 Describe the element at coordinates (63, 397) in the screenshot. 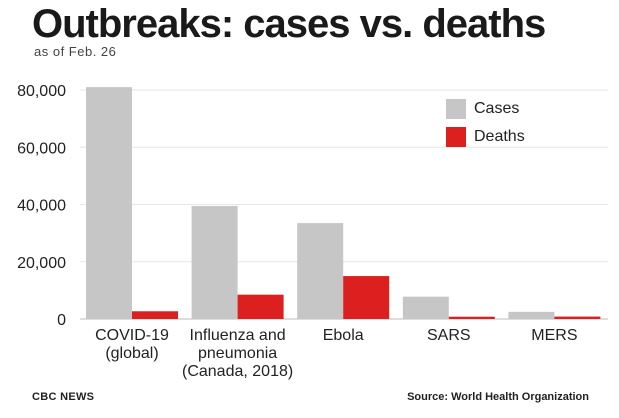

I see `footer-publisher: CBC NEWS` at that location.